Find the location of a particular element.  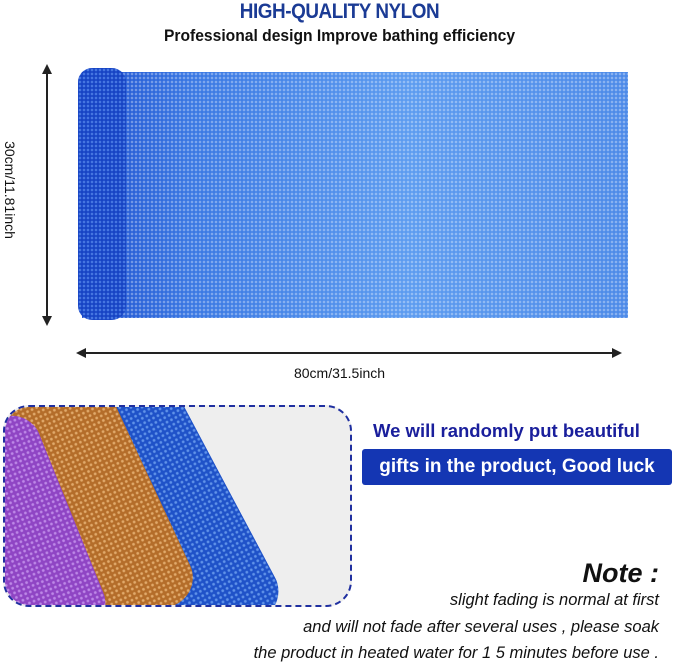

page-title: HIGH-QUALITY NYLON is located at coordinates (339, 11).